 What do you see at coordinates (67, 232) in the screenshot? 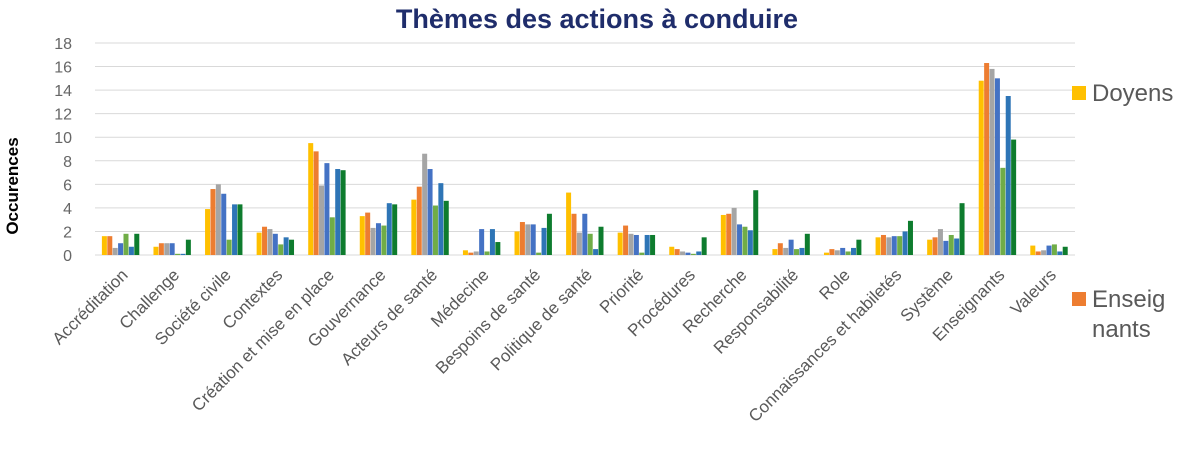
I see `y-tick-label: 2` at bounding box center [67, 232].